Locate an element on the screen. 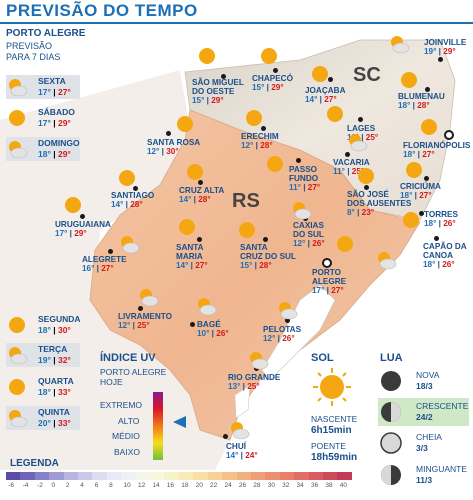 This screenshot has height=500, width=473. forecast-subtitle-2: PARA 7 DIAS is located at coordinates (33, 57).